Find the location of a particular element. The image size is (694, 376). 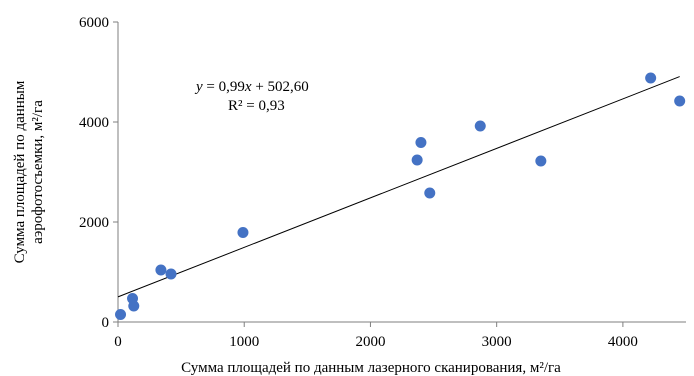

y-tick-label: 6000 is located at coordinates (94, 23).